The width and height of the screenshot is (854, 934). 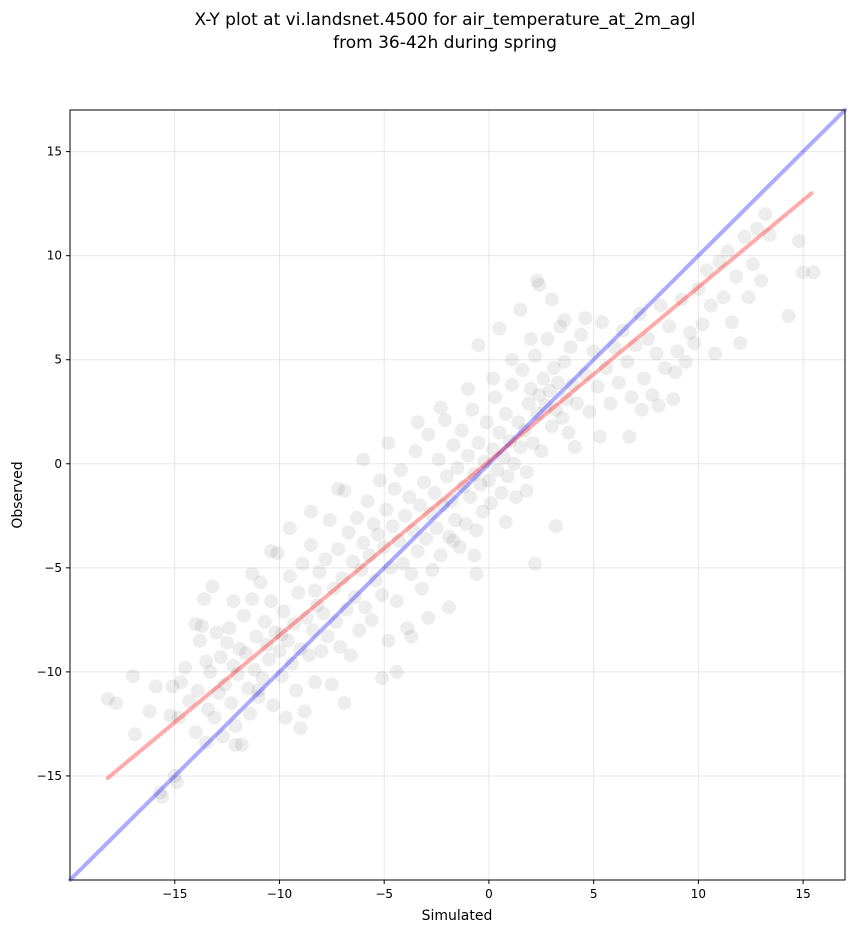 What do you see at coordinates (698, 894) in the screenshot?
I see `x-tick-label: 10` at bounding box center [698, 894].